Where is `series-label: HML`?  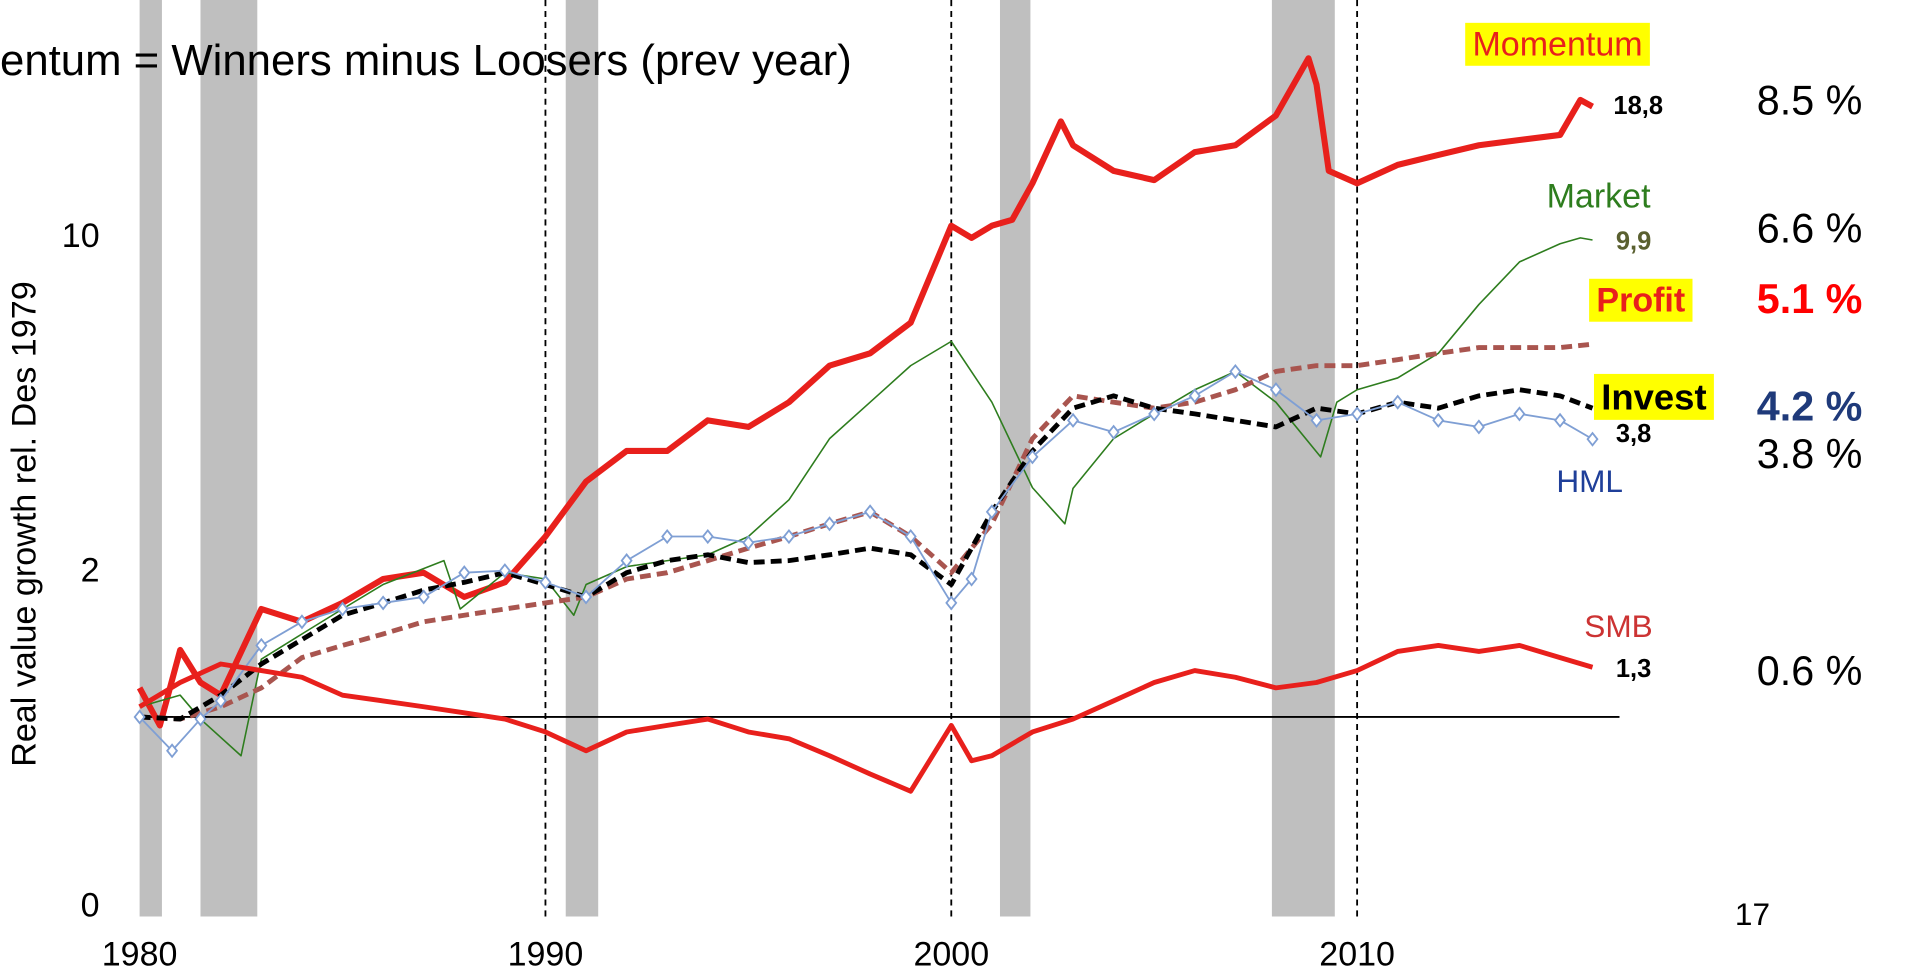
series-label: HML is located at coordinates (1589, 481).